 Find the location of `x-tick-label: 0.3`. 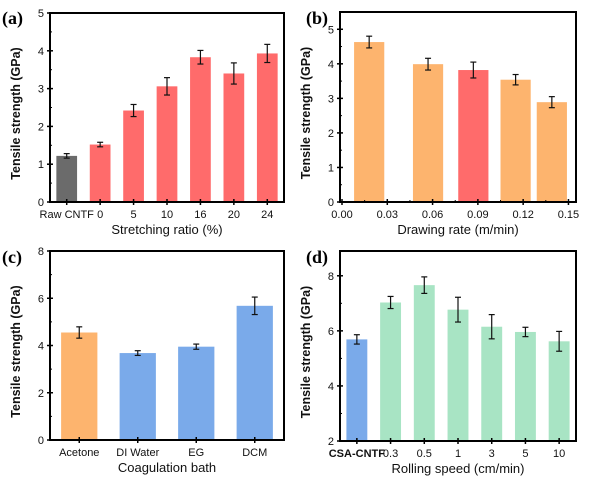

x-tick-label: 0.3 is located at coordinates (390, 454).